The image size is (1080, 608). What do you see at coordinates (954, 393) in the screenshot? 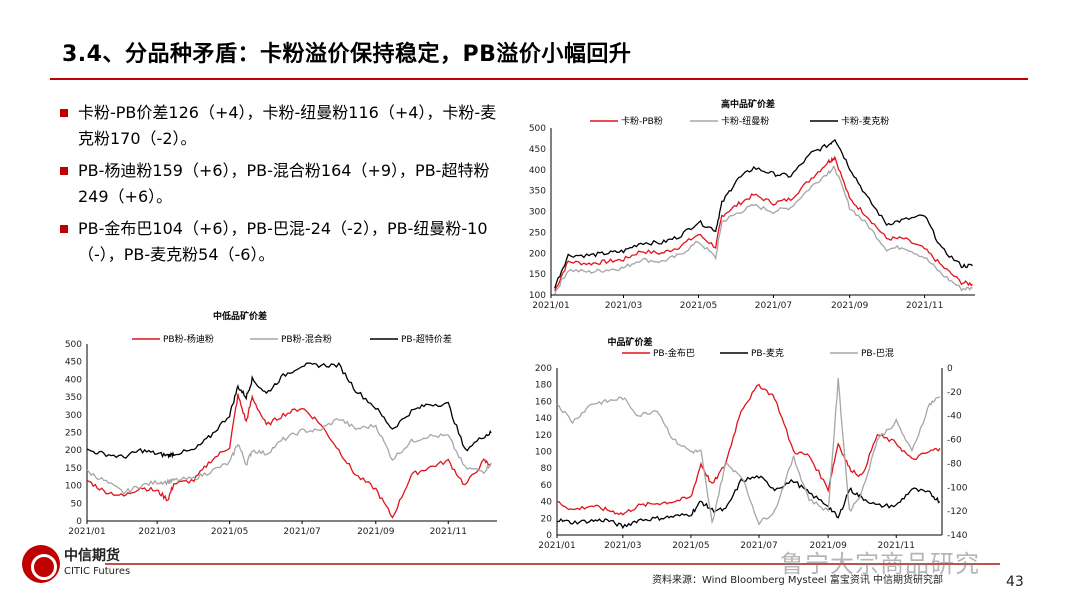
I see `y2-tick-label: -20` at bounding box center [954, 393].